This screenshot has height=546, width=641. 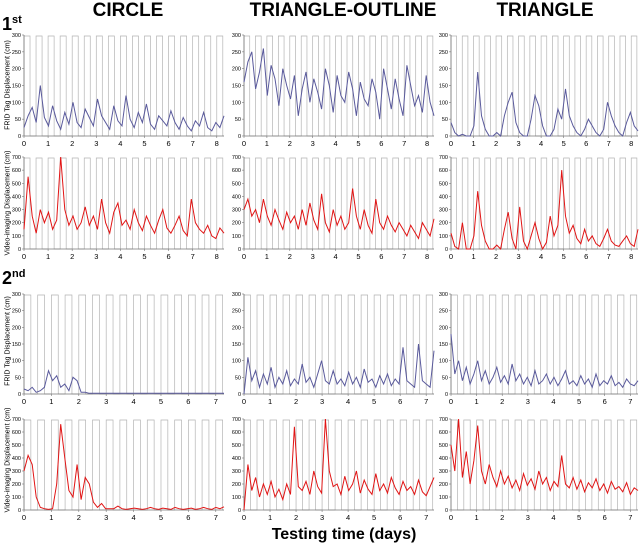 I want to click on panel-round1-video-triangle-y-tick-label: 700, so click(x=443, y=158).